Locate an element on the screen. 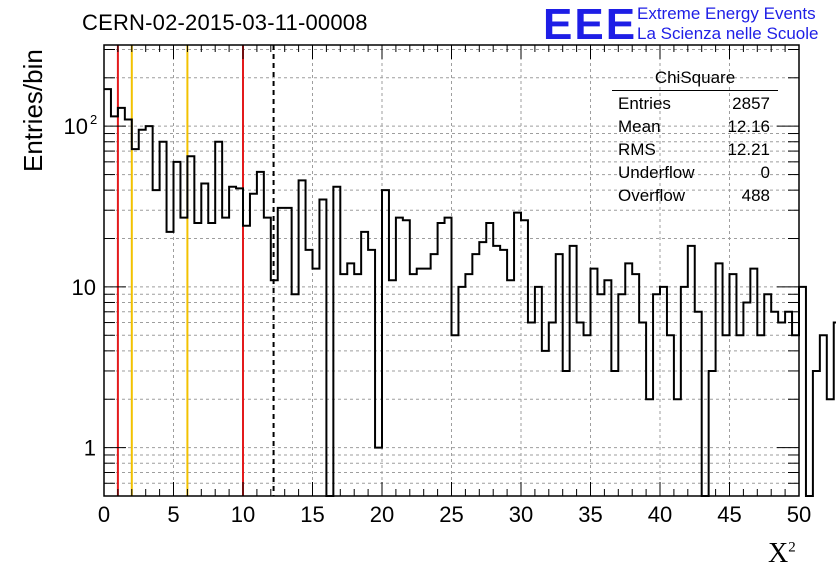 The width and height of the screenshot is (836, 572). x-tick-label: 35 is located at coordinates (590, 514).